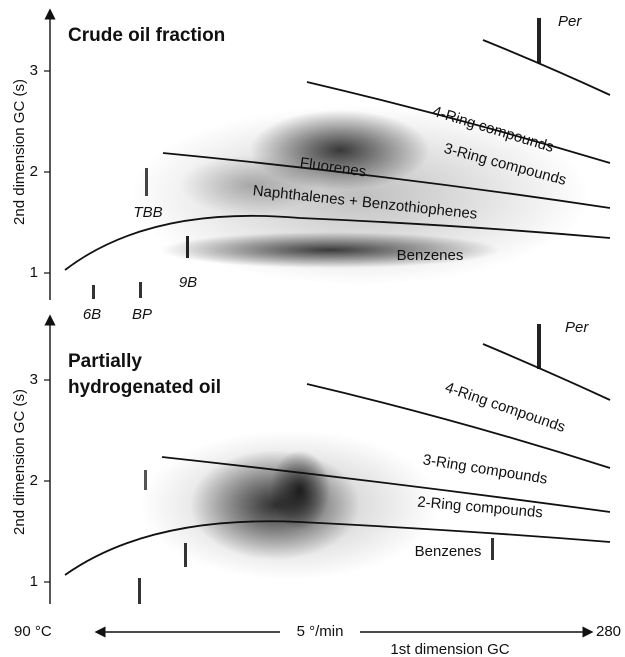  Describe the element at coordinates (33, 631) in the screenshot. I see `x-start-label: 90 °C` at that location.